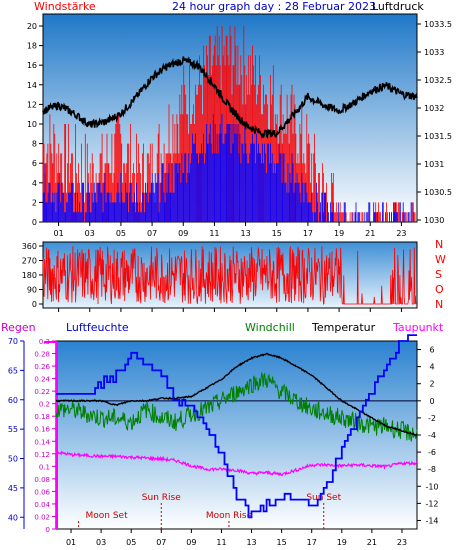 This screenshot has width=462, height=550. I want to click on temp-y-tick-label: -6, so click(432, 452).